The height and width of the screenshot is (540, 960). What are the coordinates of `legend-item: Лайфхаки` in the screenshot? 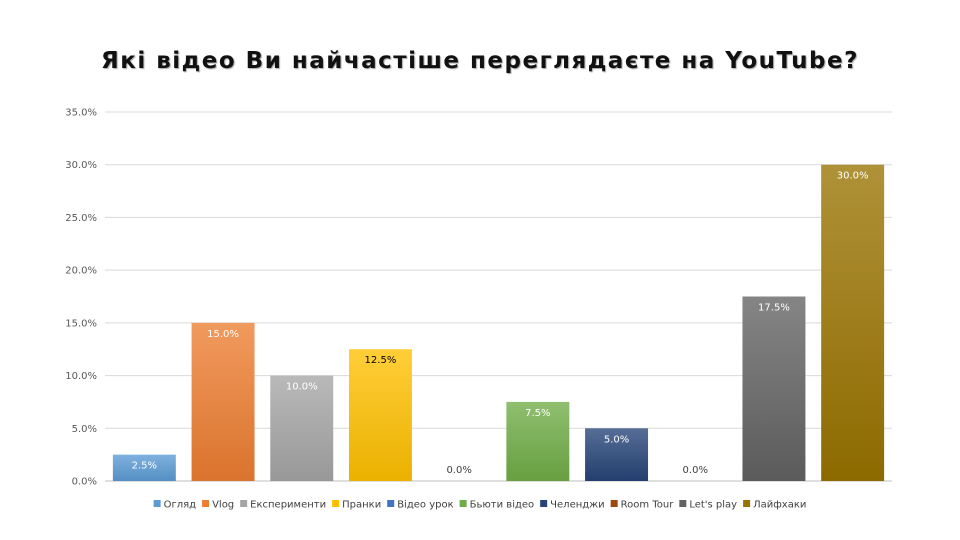 It's located at (774, 505).